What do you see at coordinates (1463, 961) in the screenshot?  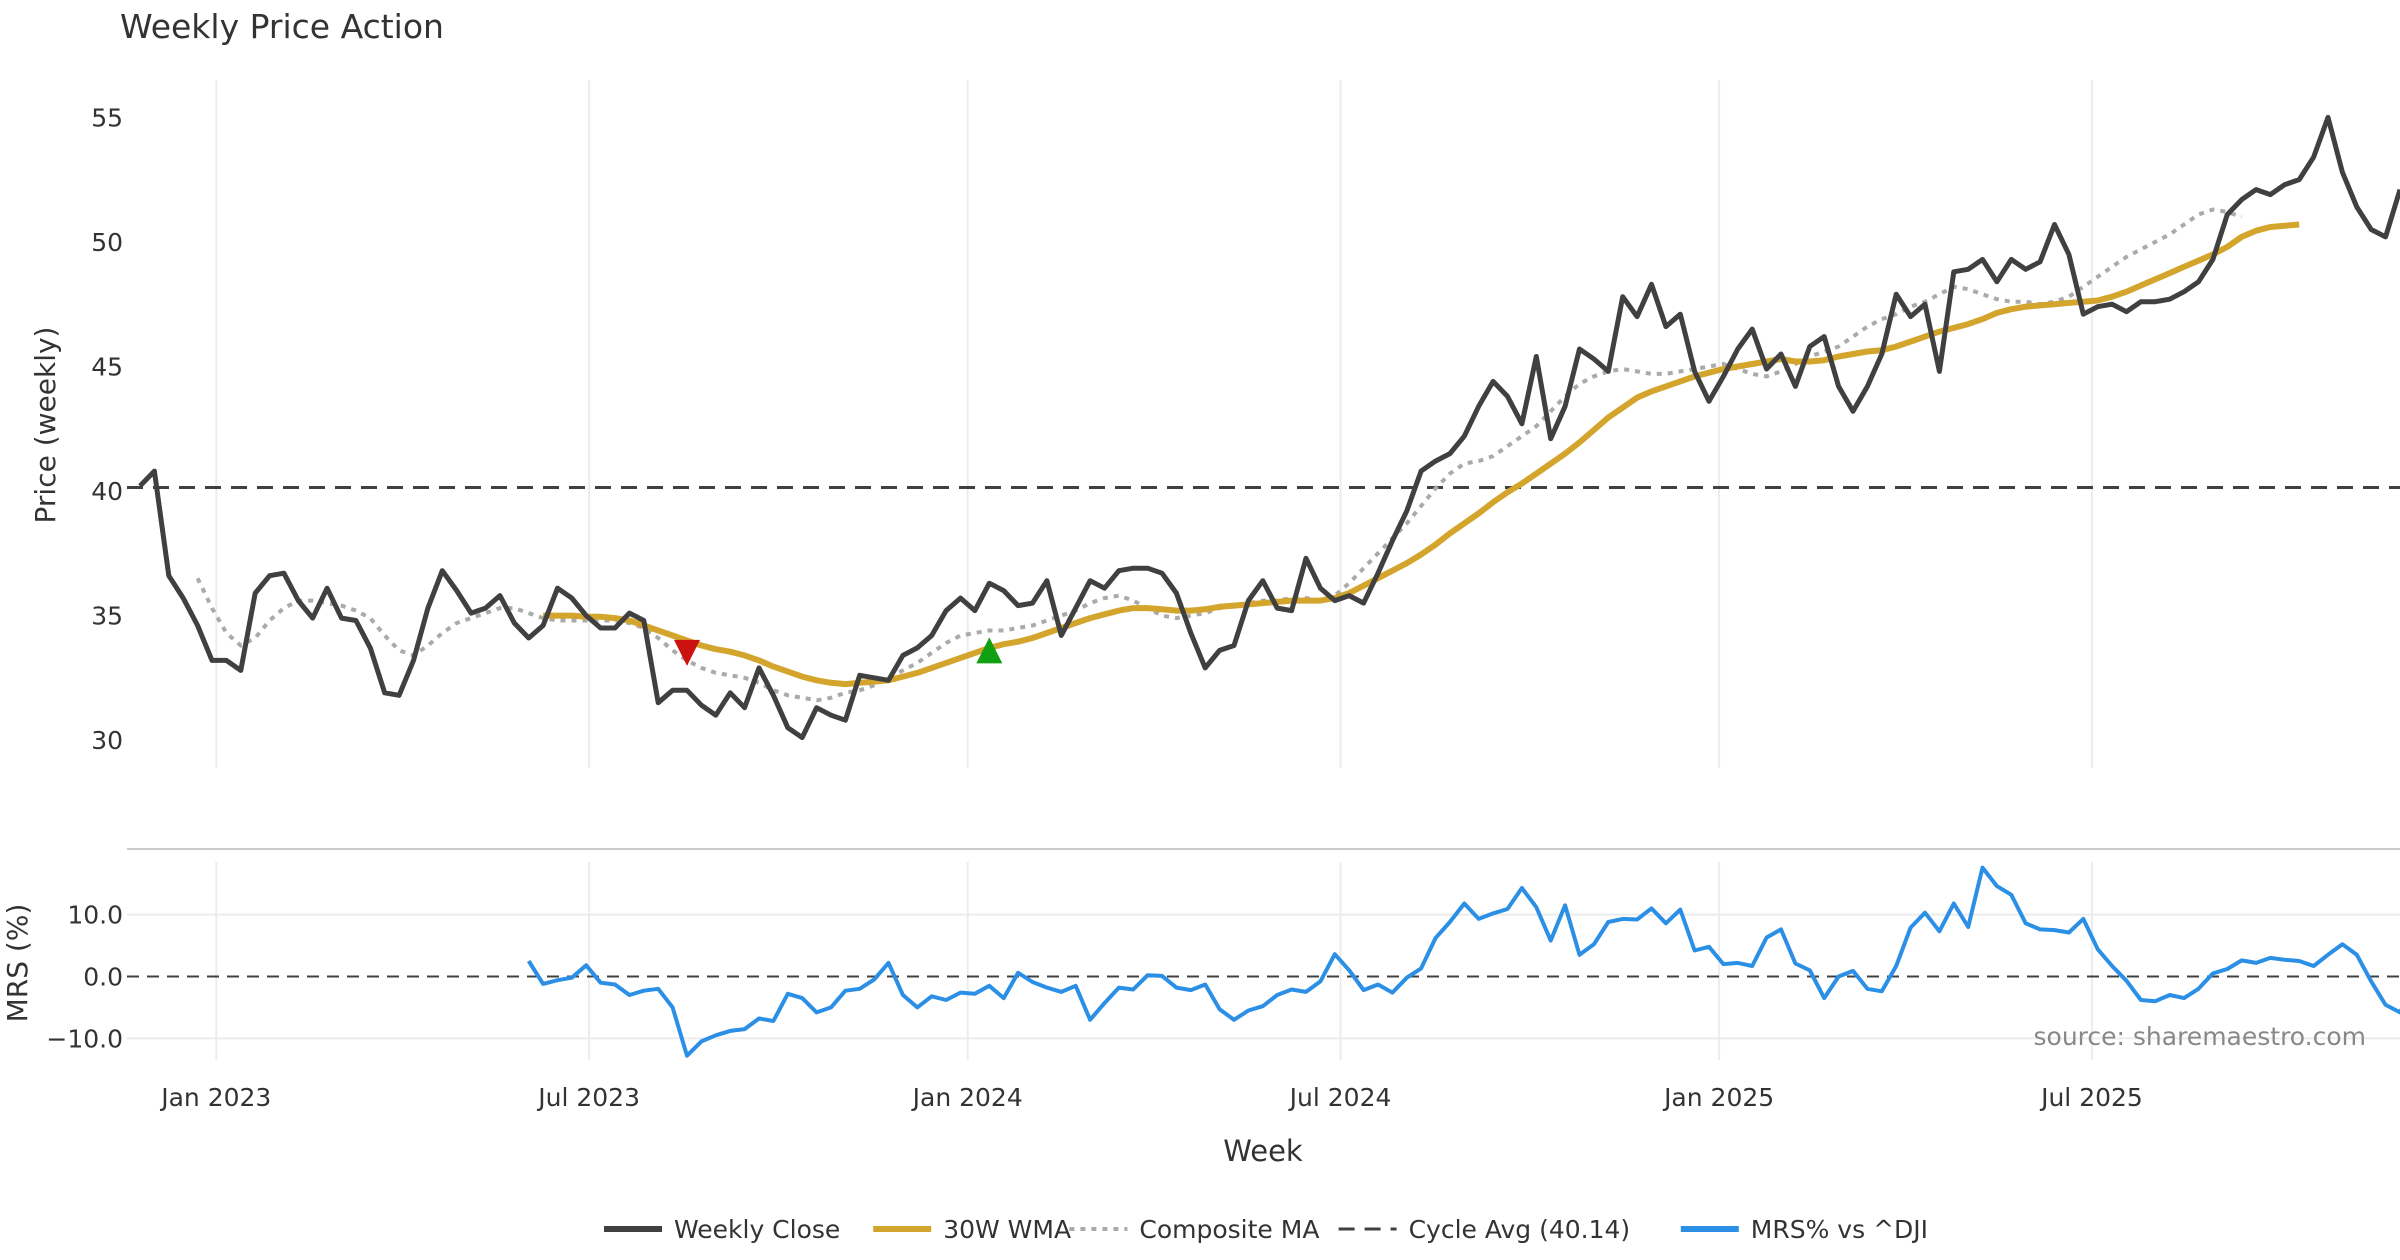 I see `mrs-line` at bounding box center [1463, 961].